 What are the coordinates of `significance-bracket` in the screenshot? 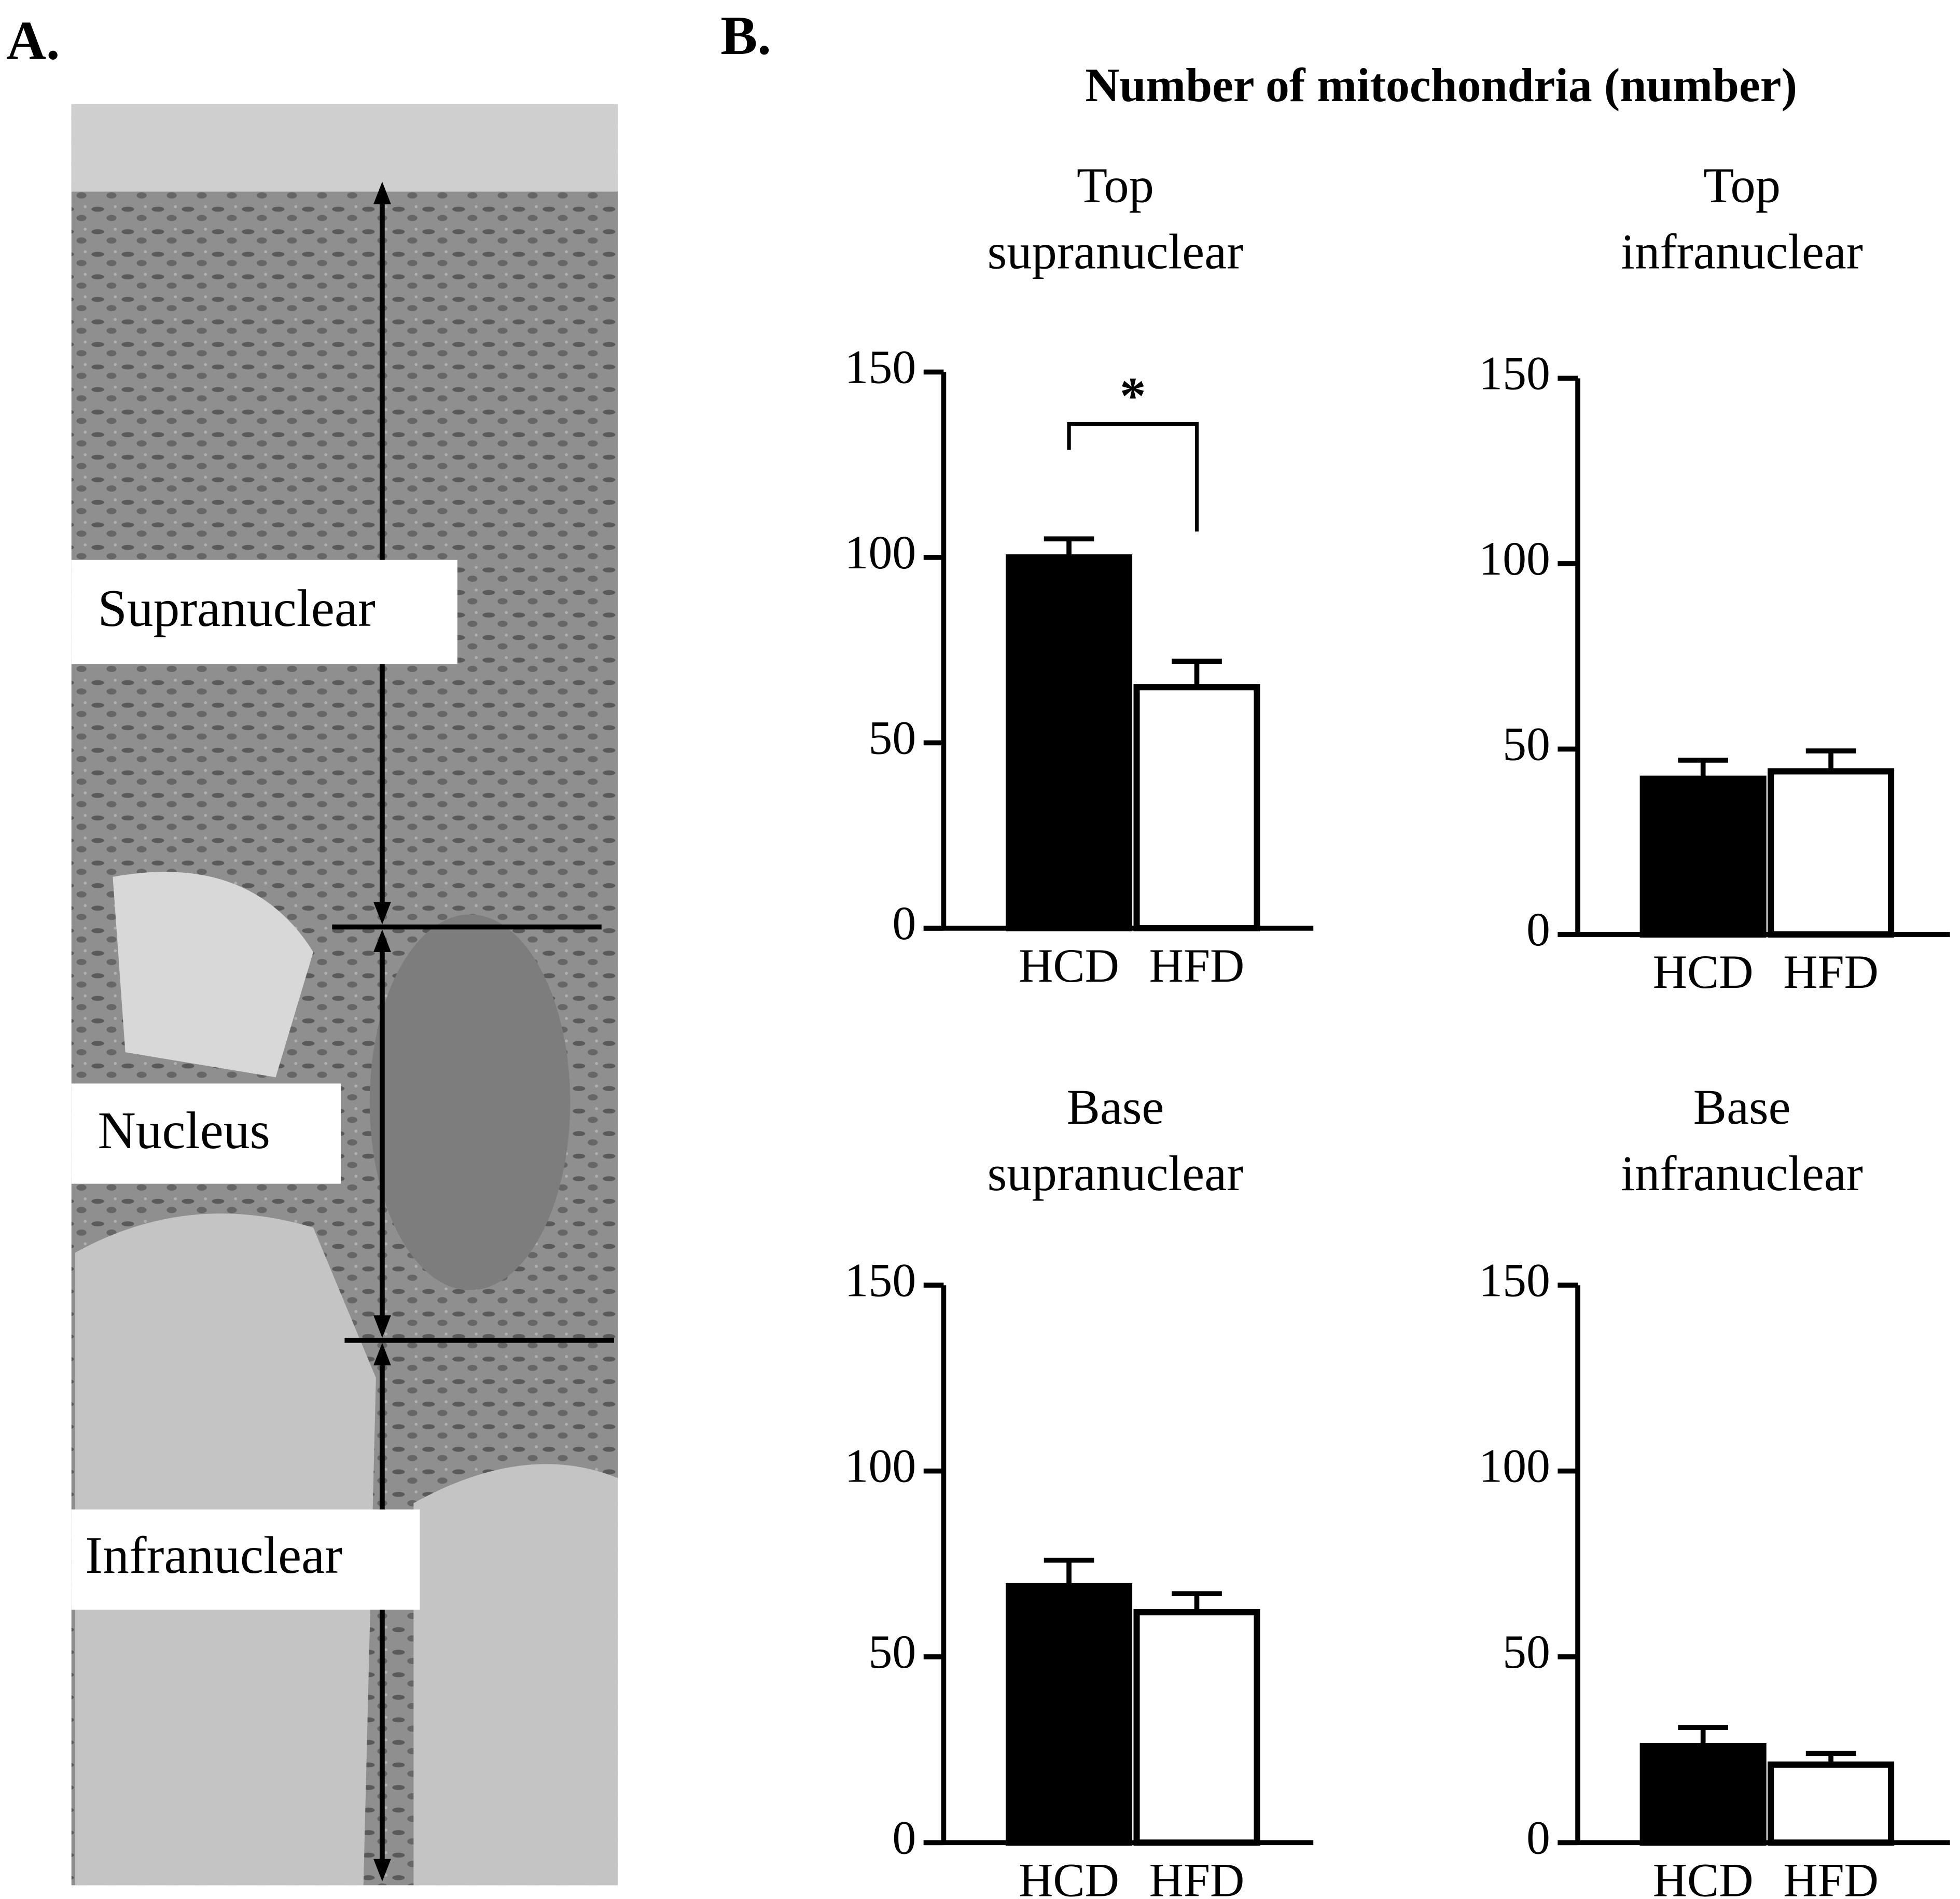 It's located at (1133, 477).